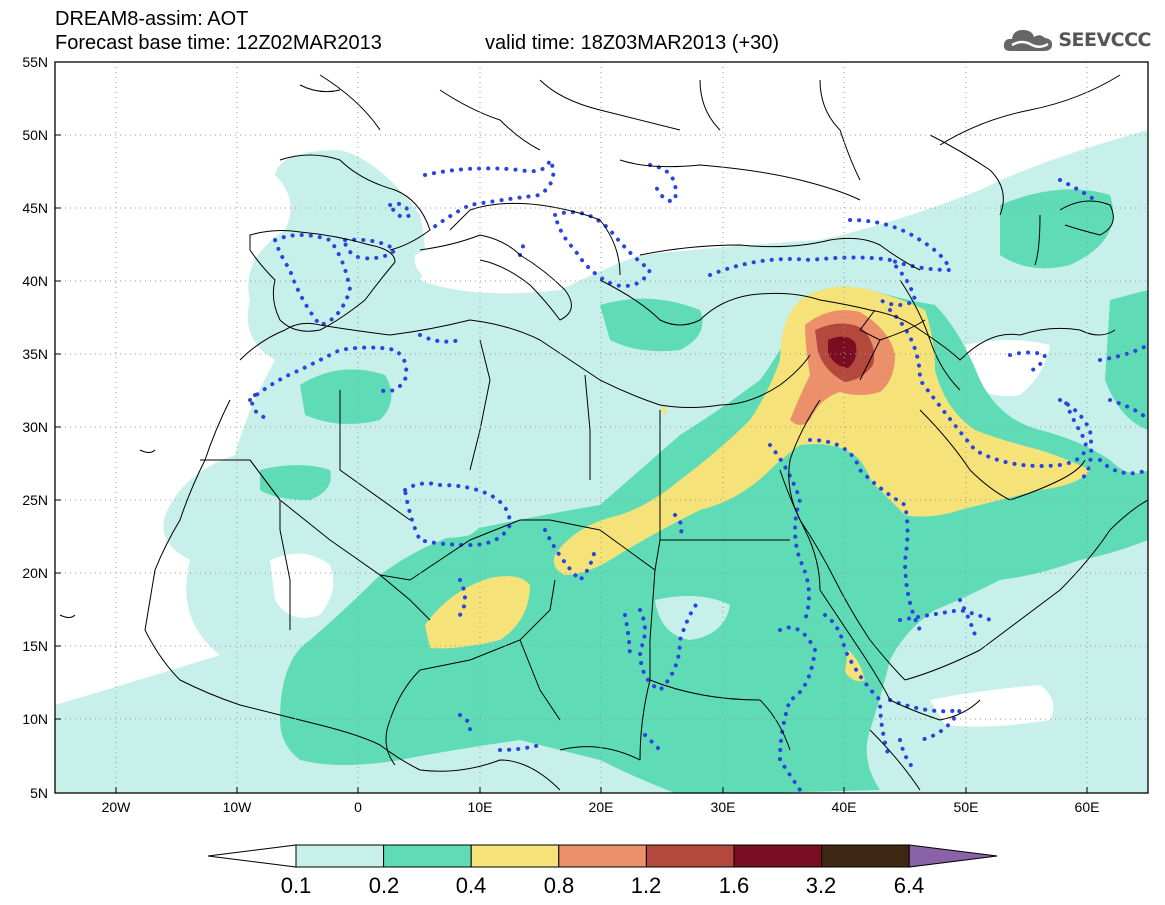 The height and width of the screenshot is (905, 1165). I want to click on valid-time: valid time: 18Z03MAR2013 (+30), so click(632, 43).